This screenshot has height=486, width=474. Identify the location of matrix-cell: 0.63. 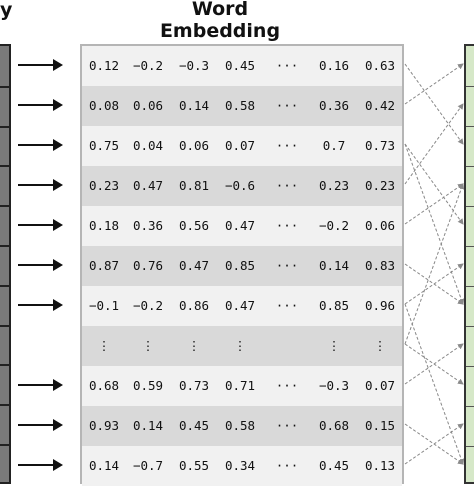
(380, 65).